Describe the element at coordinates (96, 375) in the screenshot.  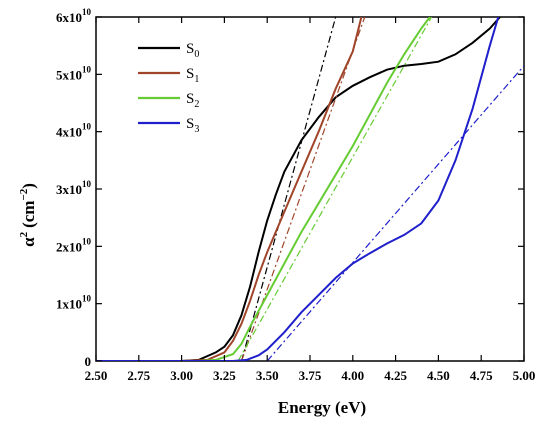
I see `x-tick-label: 2.50` at that location.